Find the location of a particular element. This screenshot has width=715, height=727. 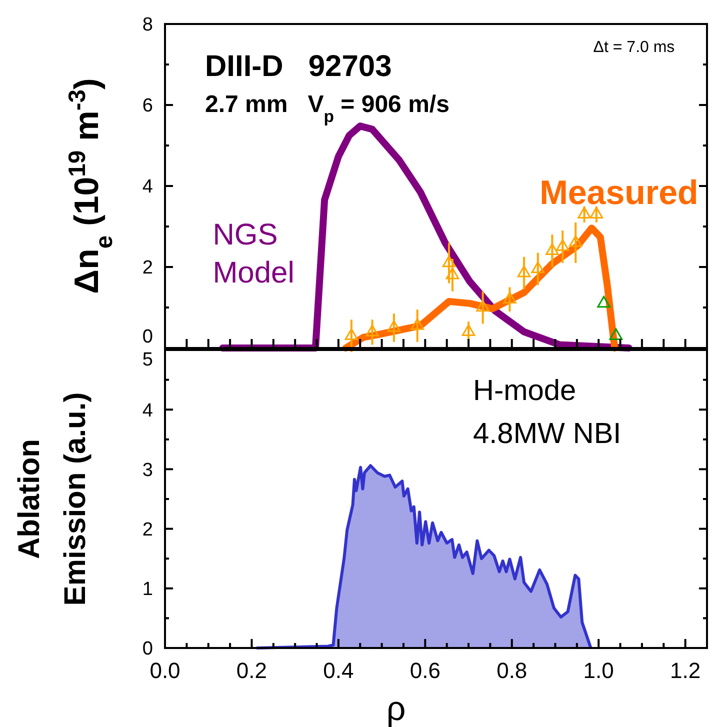

y-tick-label: 5 is located at coordinates (147, 360).